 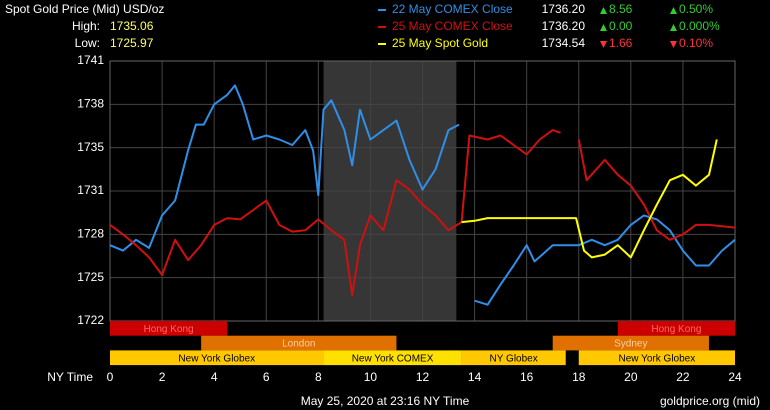 I want to click on x-tick-label: 10, so click(x=371, y=377).